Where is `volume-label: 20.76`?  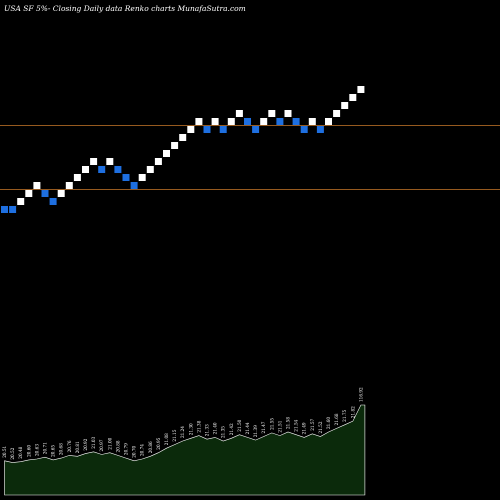 volume-label: 20.76 is located at coordinates (69, 446).